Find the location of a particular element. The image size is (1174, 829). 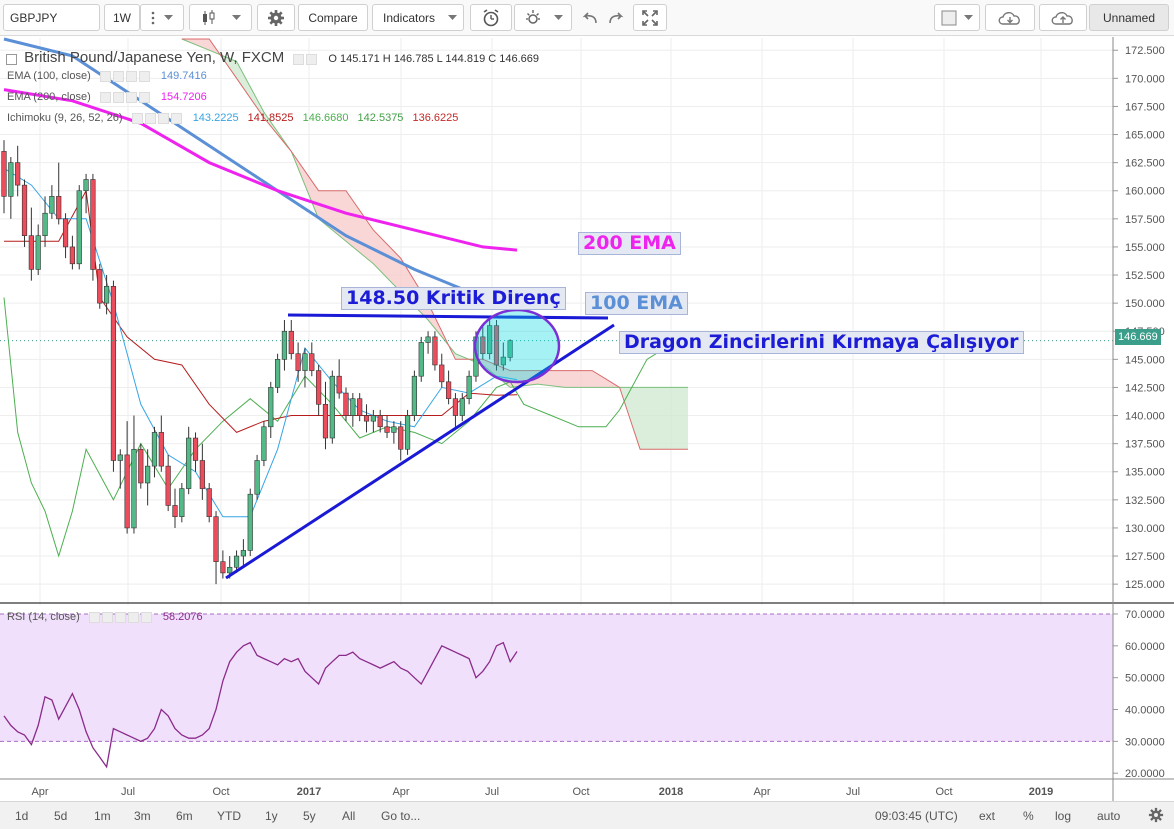

ema200-label-box: 200 EMA is located at coordinates (629, 243).